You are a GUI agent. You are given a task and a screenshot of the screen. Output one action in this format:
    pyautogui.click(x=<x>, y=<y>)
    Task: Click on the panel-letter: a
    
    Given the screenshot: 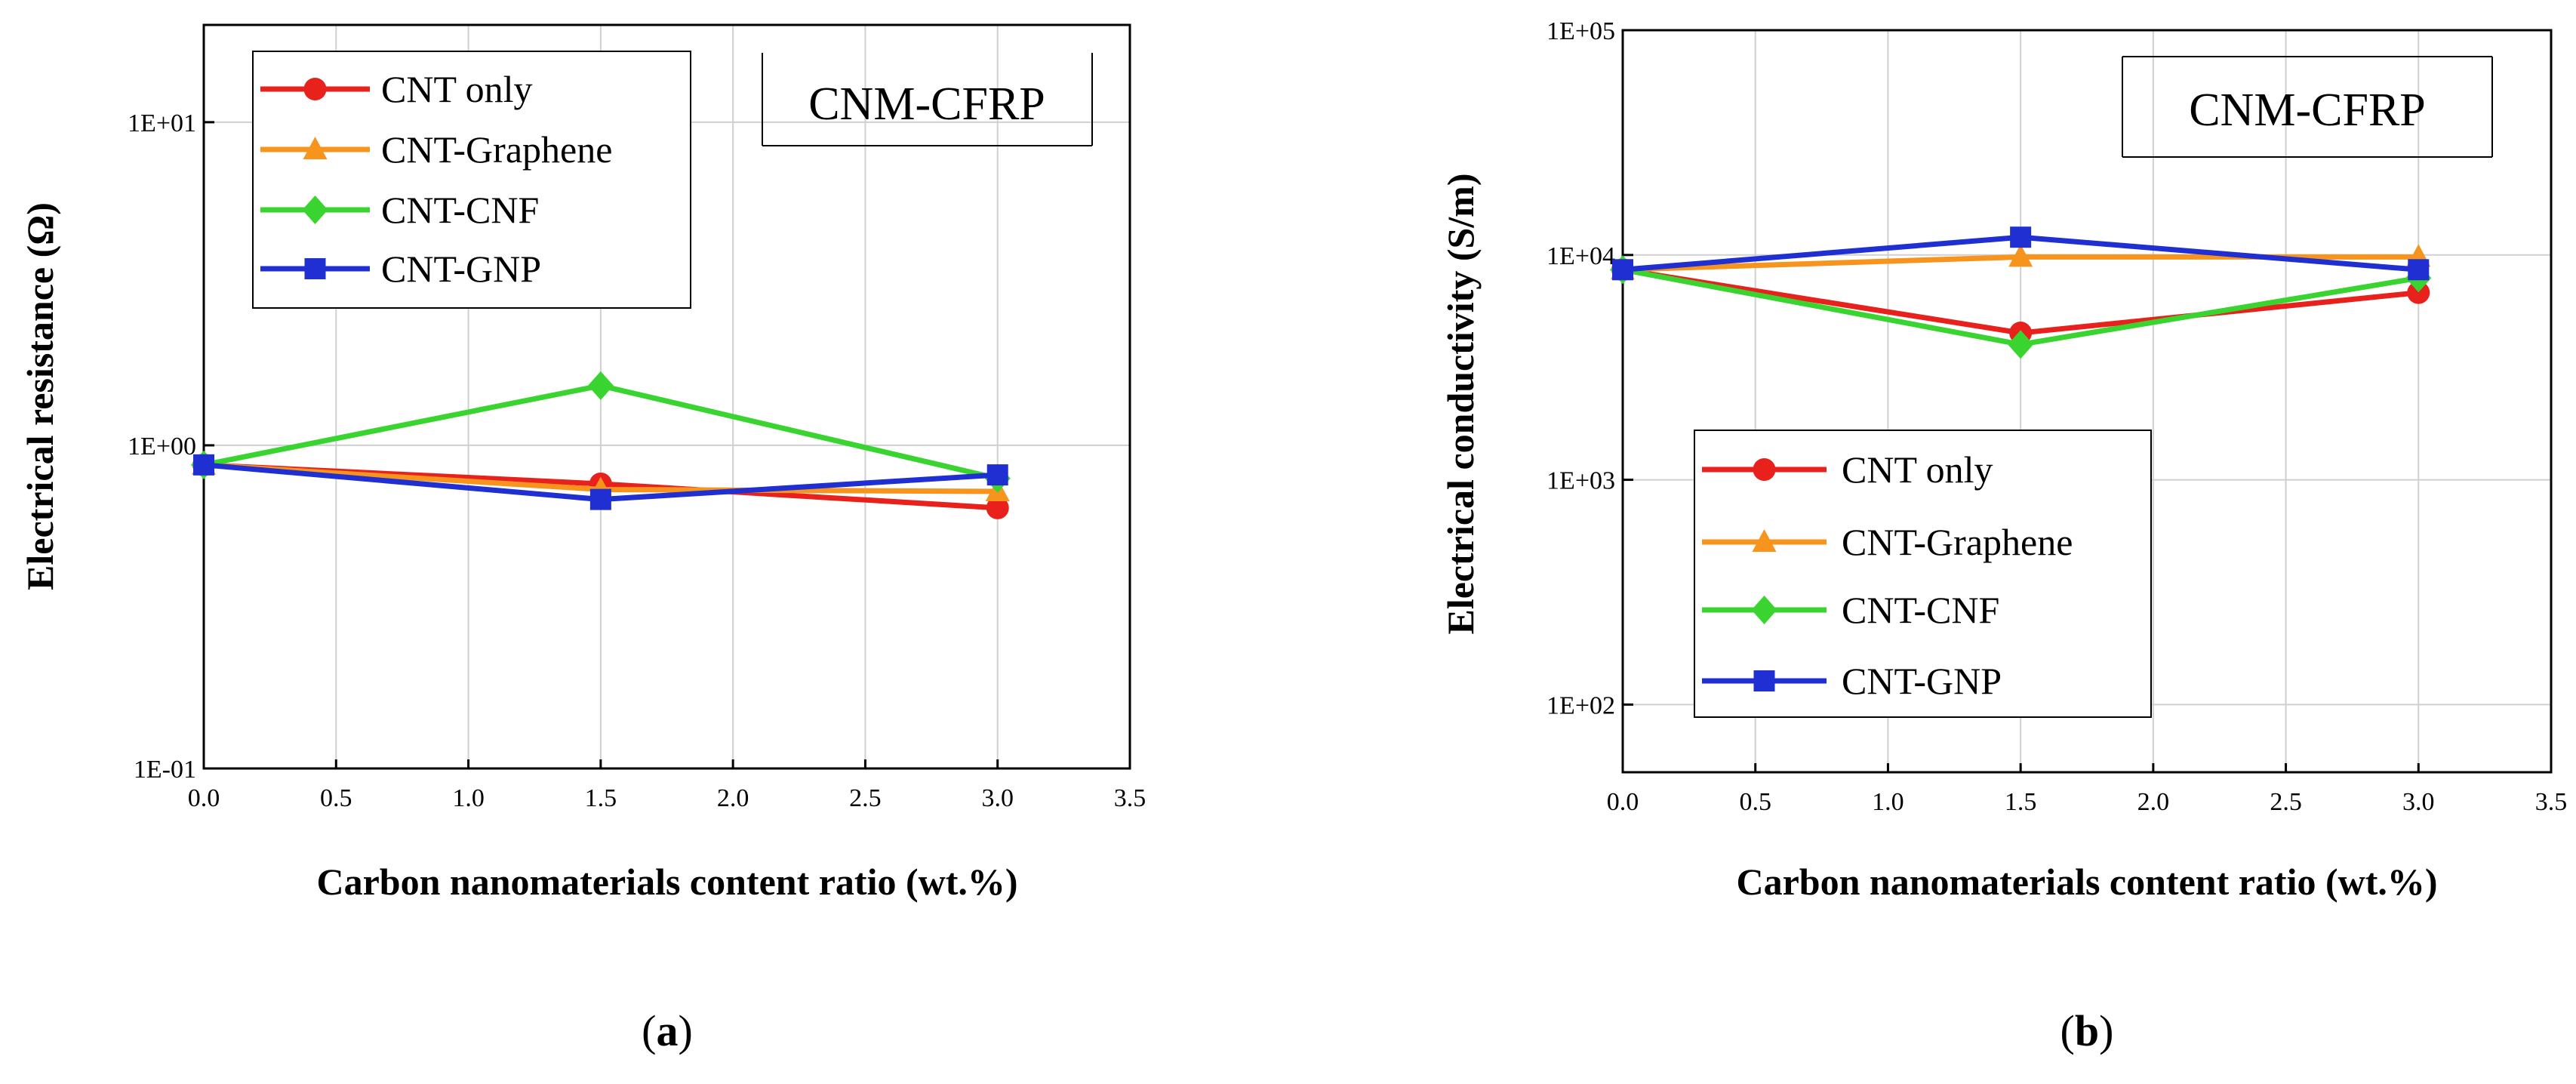 What is the action you would take?
    pyautogui.click(x=668, y=1030)
    